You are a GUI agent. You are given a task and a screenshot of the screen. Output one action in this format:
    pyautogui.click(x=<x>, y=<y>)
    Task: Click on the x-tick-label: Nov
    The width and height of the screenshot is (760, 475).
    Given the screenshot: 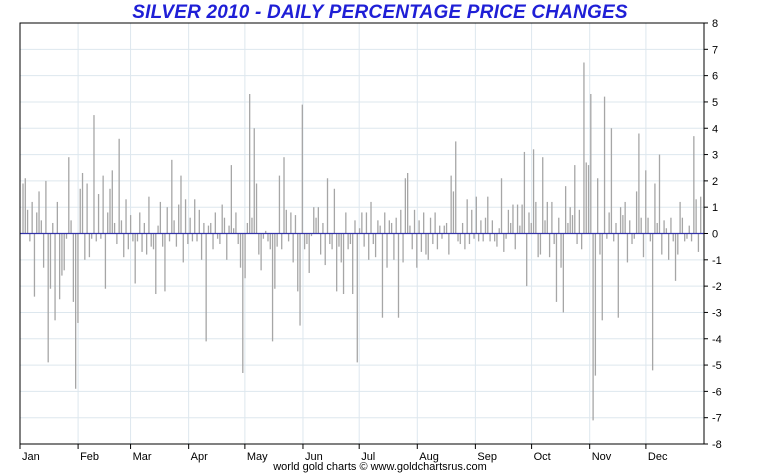 What is the action you would take?
    pyautogui.click(x=602, y=457)
    